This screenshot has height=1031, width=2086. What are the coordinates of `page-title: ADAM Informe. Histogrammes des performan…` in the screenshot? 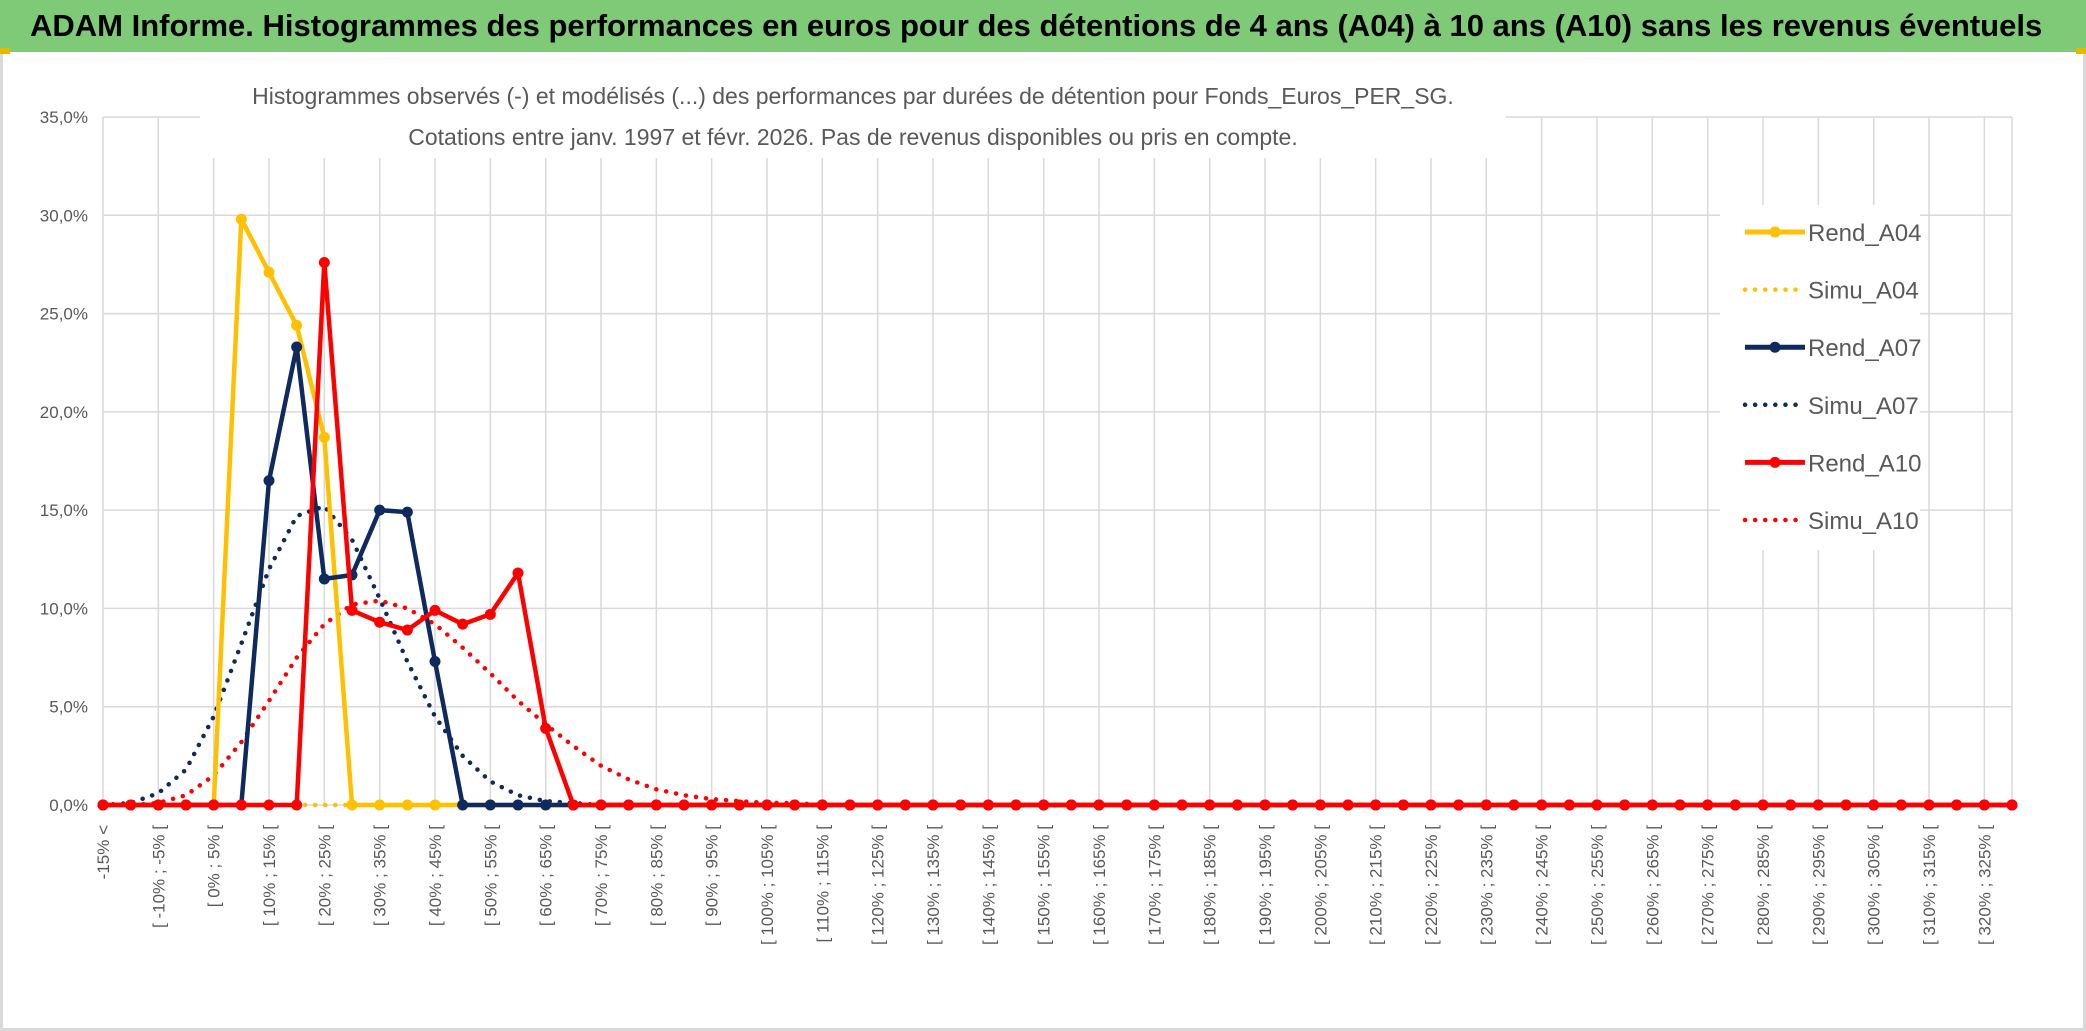 It's located at (1036, 25).